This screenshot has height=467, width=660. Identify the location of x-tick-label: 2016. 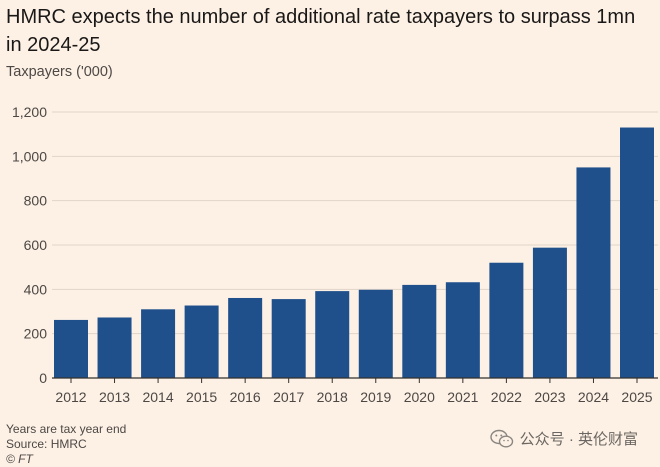
(245, 397).